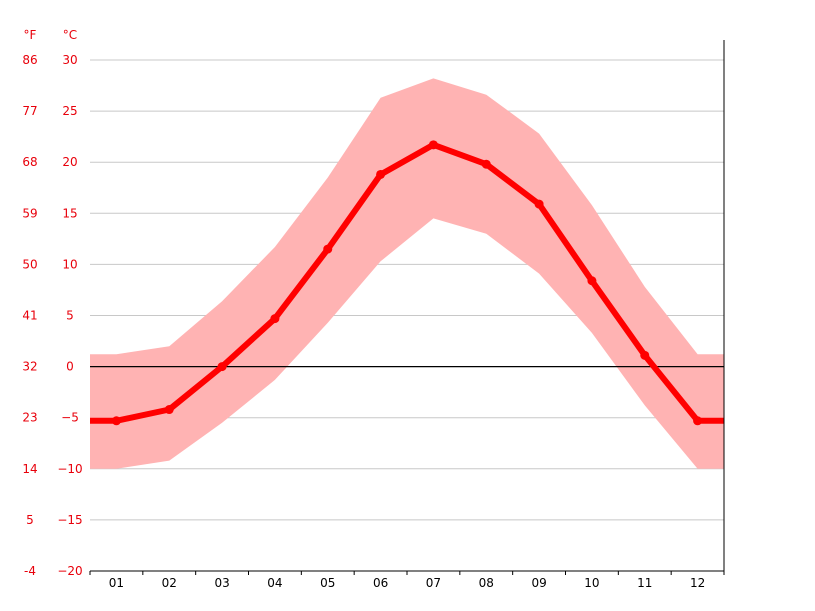 The height and width of the screenshot is (611, 815). Describe the element at coordinates (274, 583) in the screenshot. I see `x-tick-label: 04` at that location.